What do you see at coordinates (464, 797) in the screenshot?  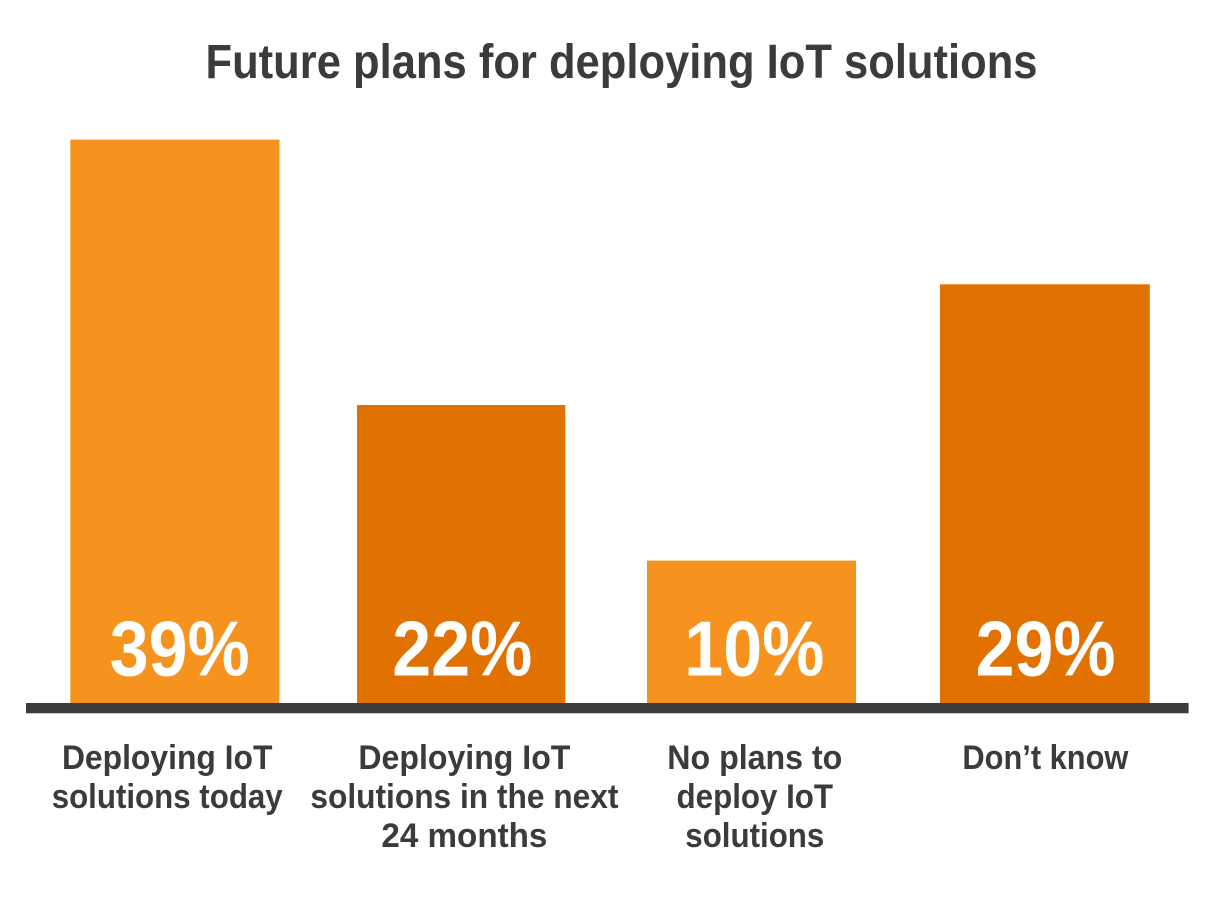 I see `svg-text: solutions in the next` at bounding box center [464, 797].